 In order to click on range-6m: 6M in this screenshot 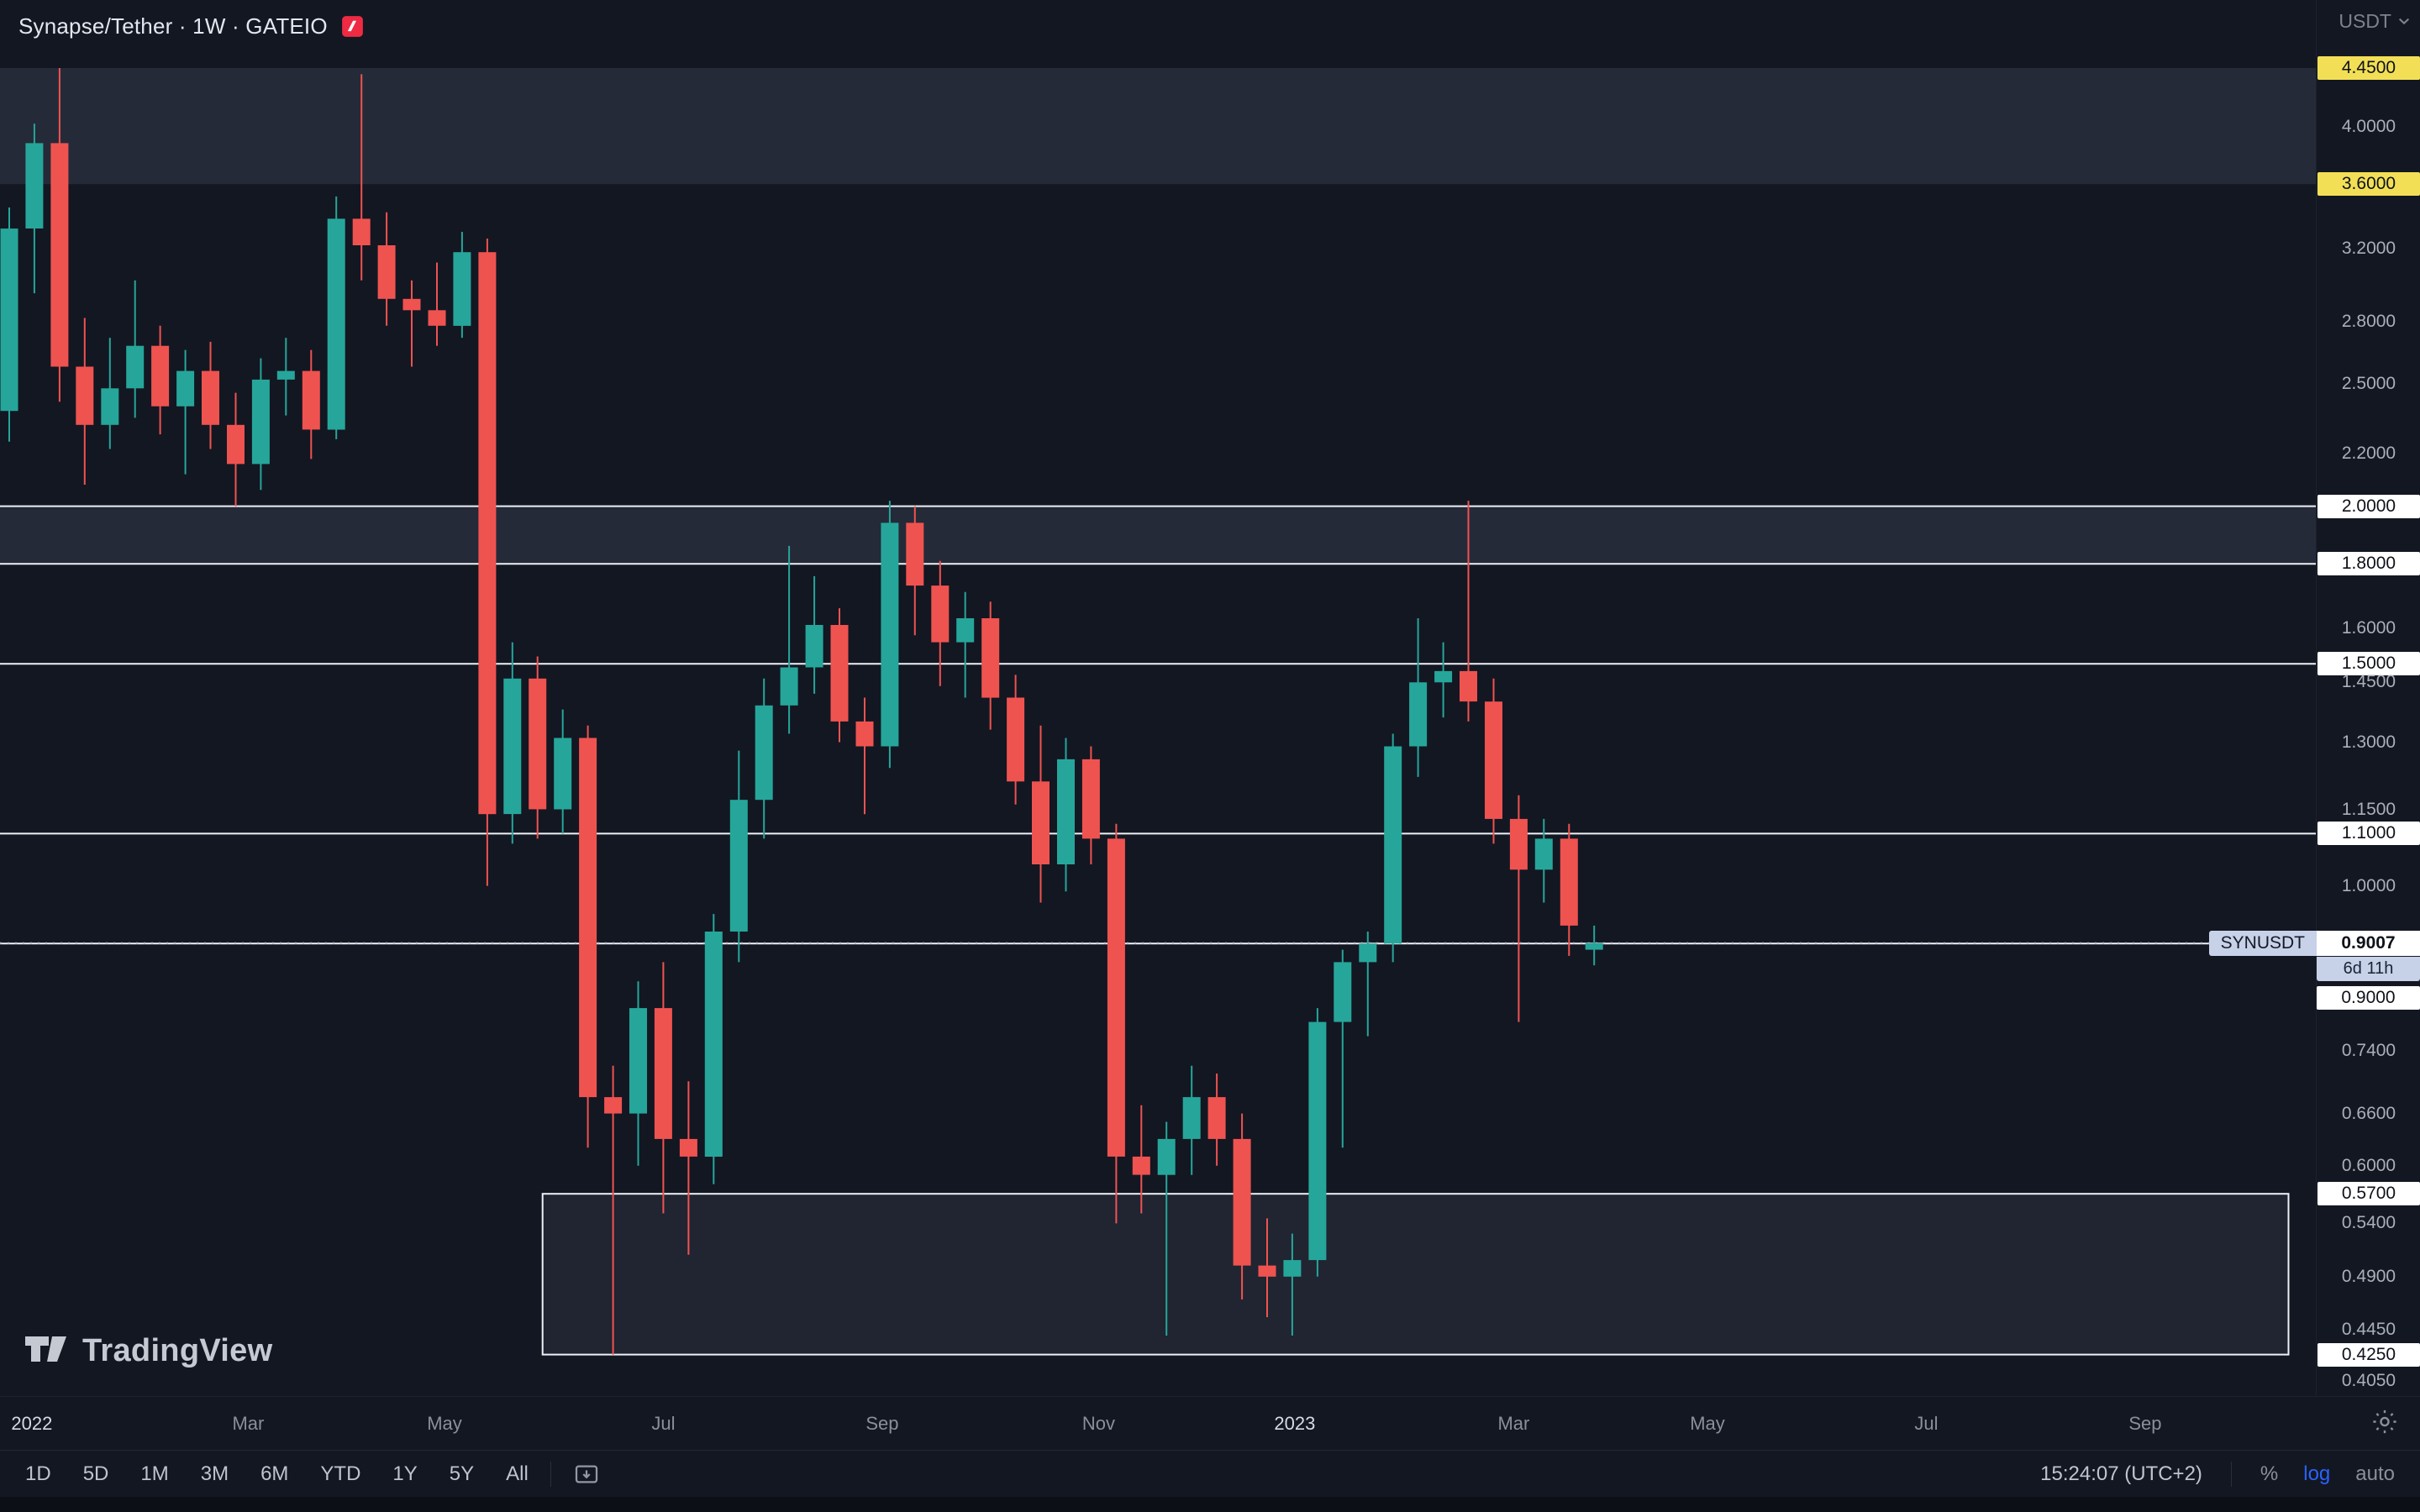, I will do `click(274, 1473)`.